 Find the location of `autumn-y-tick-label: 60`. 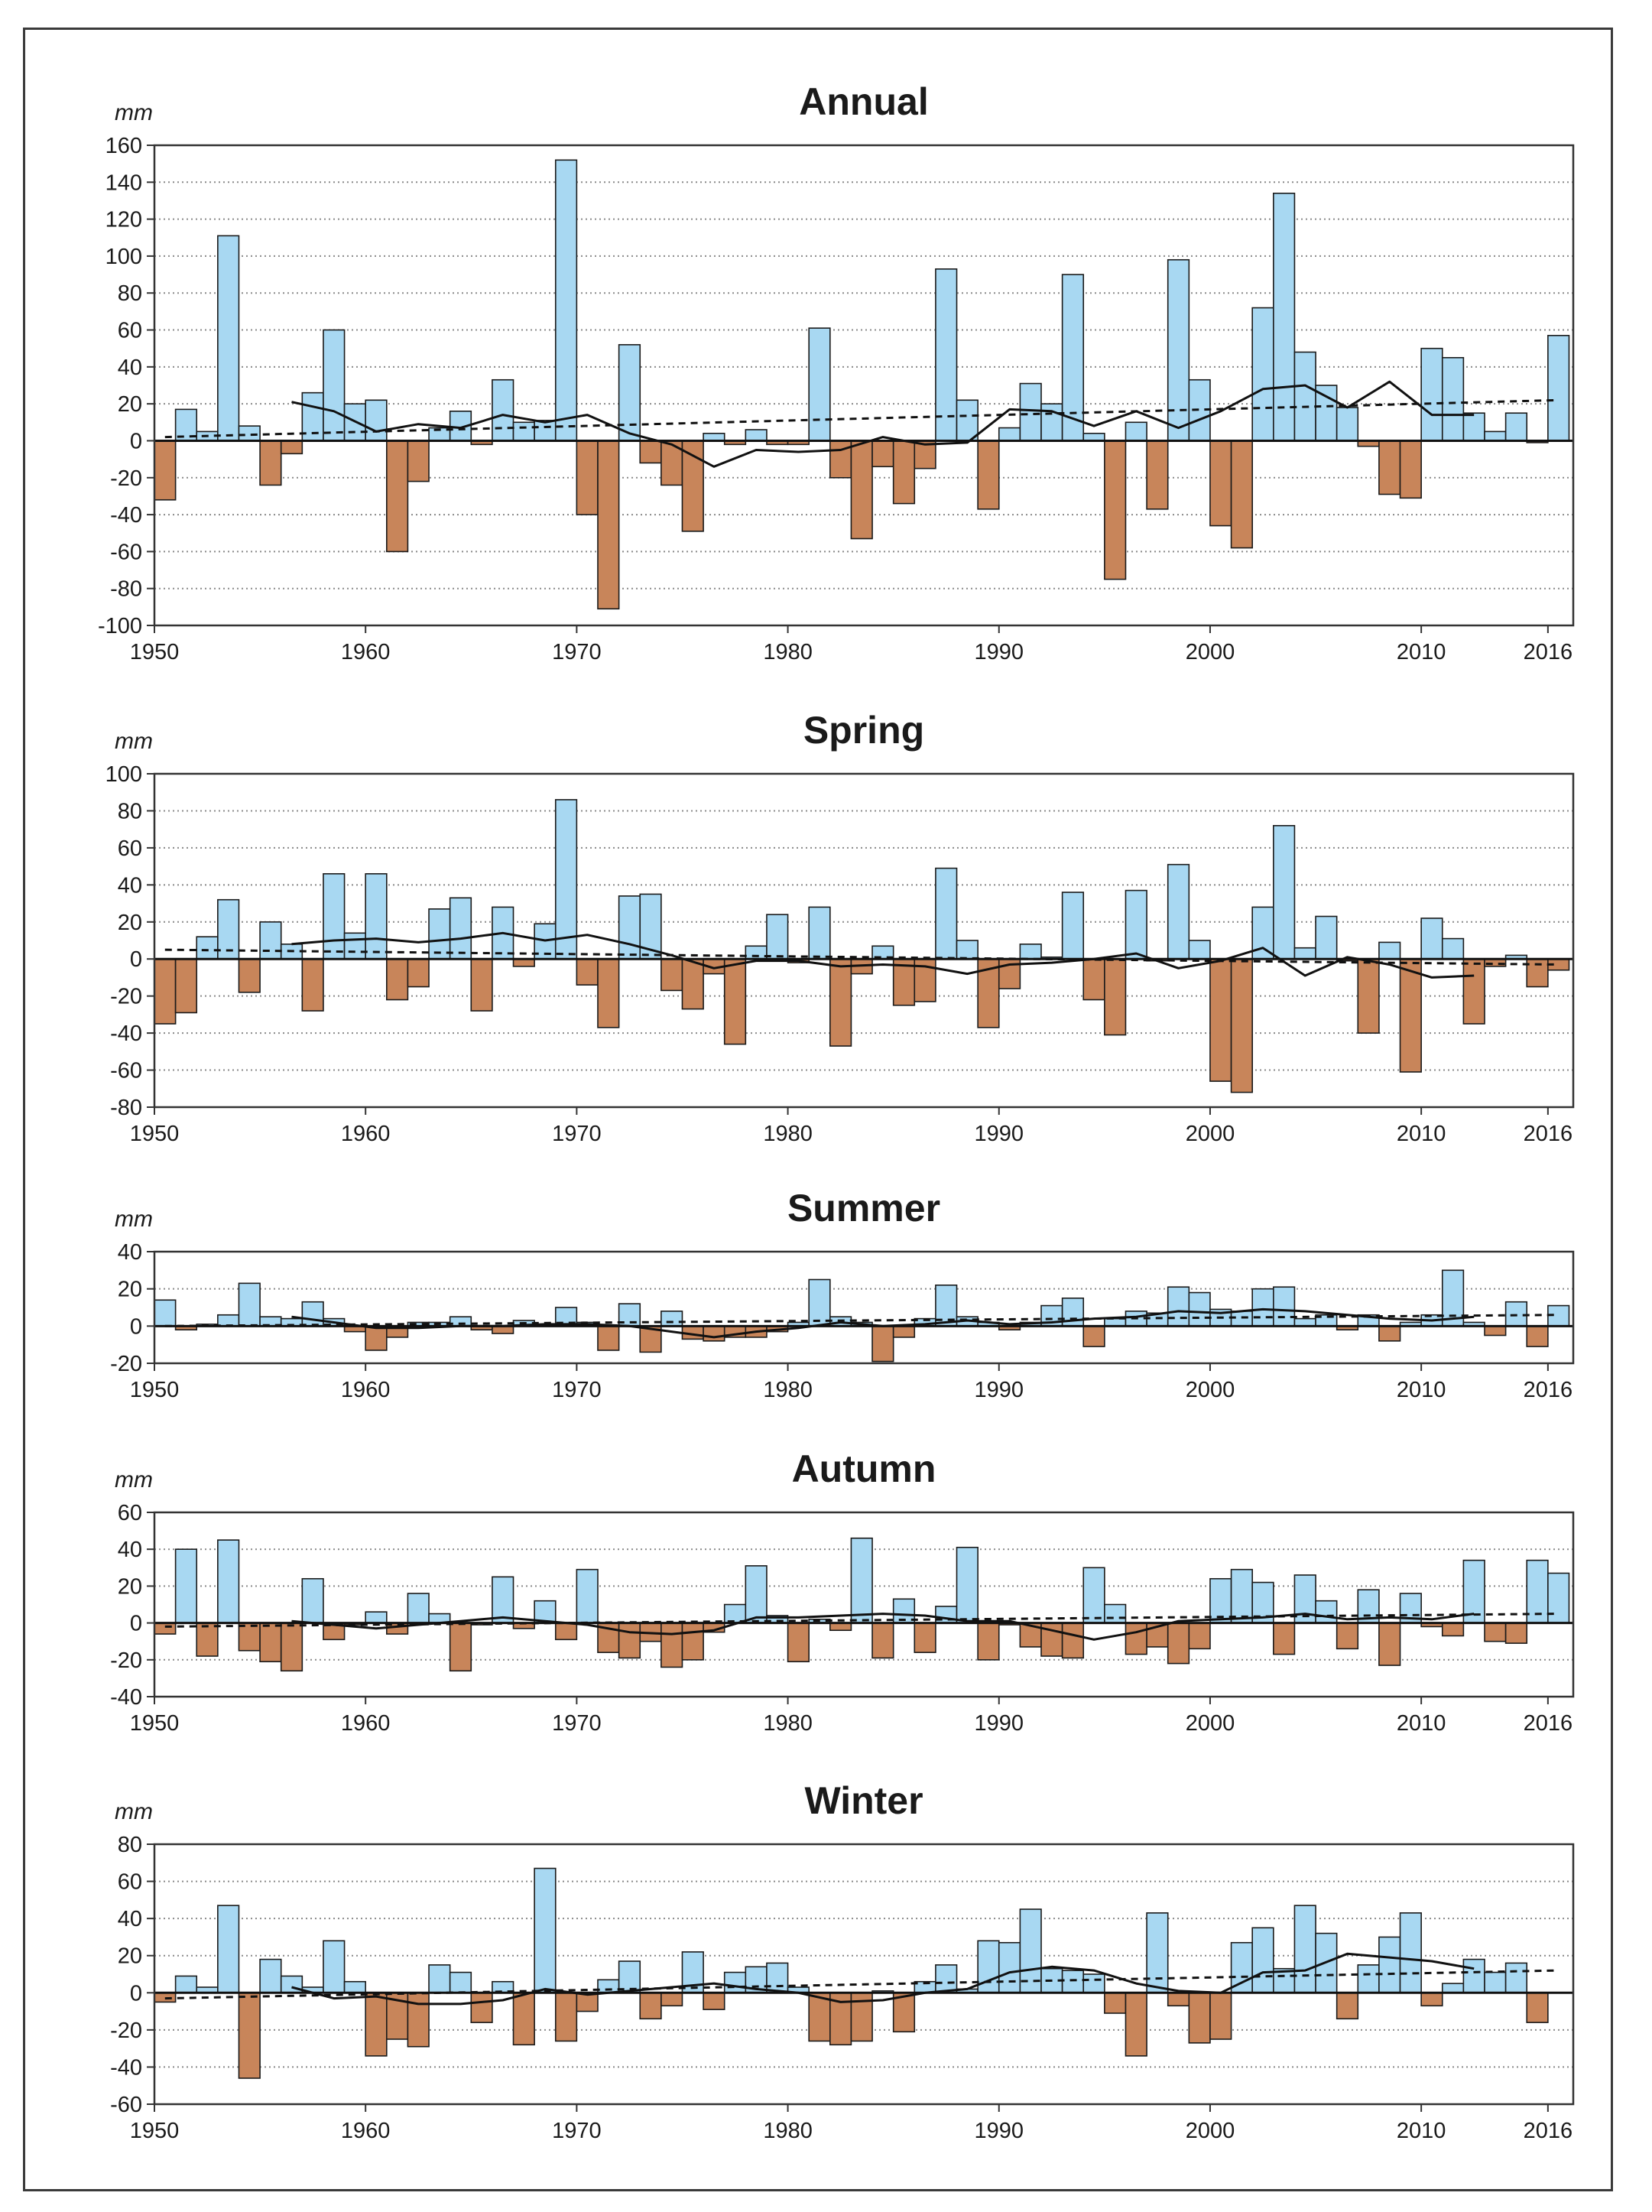

autumn-y-tick-label: 60 is located at coordinates (130, 1513).